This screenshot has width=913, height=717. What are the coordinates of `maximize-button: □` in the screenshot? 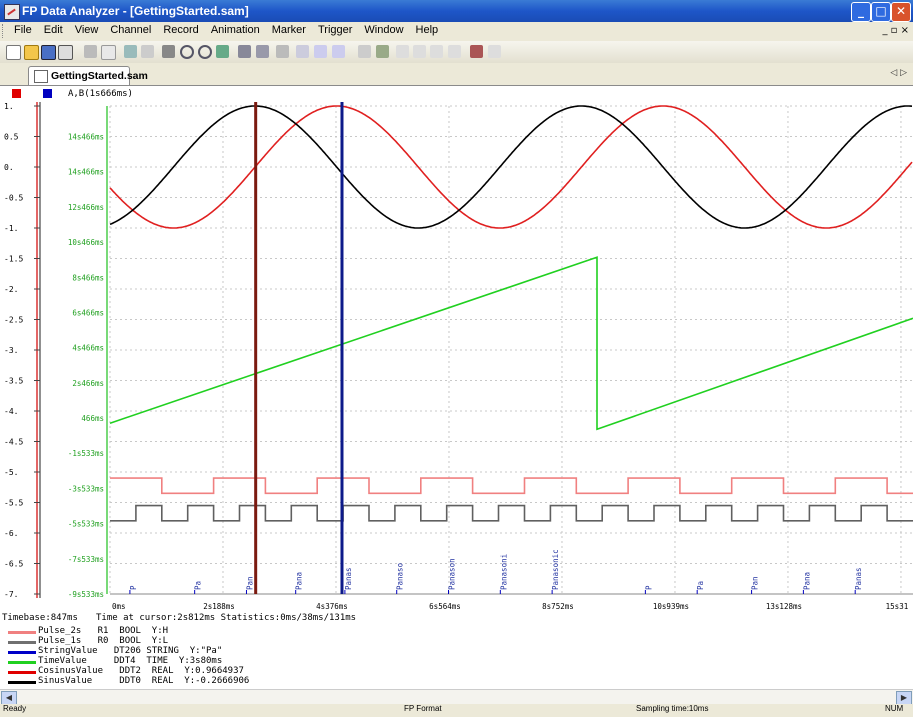 It's located at (881, 12).